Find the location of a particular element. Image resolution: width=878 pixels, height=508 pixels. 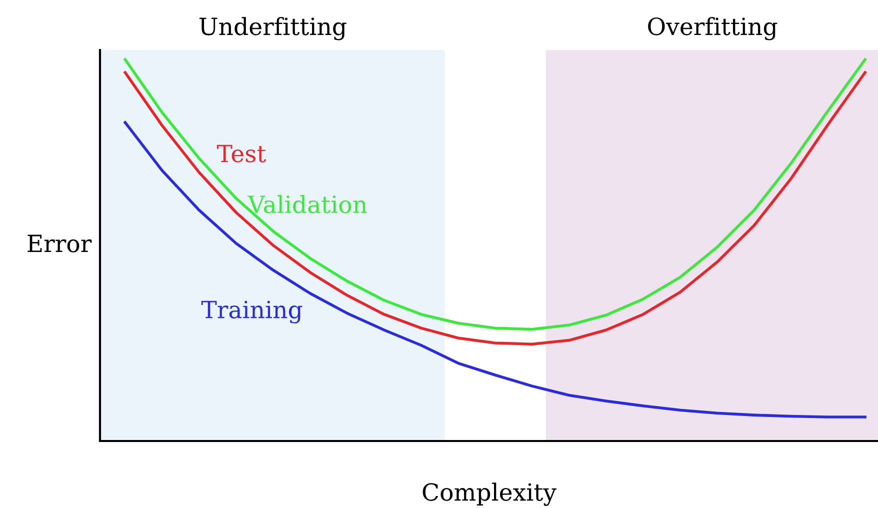

y-axis-title: Error is located at coordinates (60, 243).